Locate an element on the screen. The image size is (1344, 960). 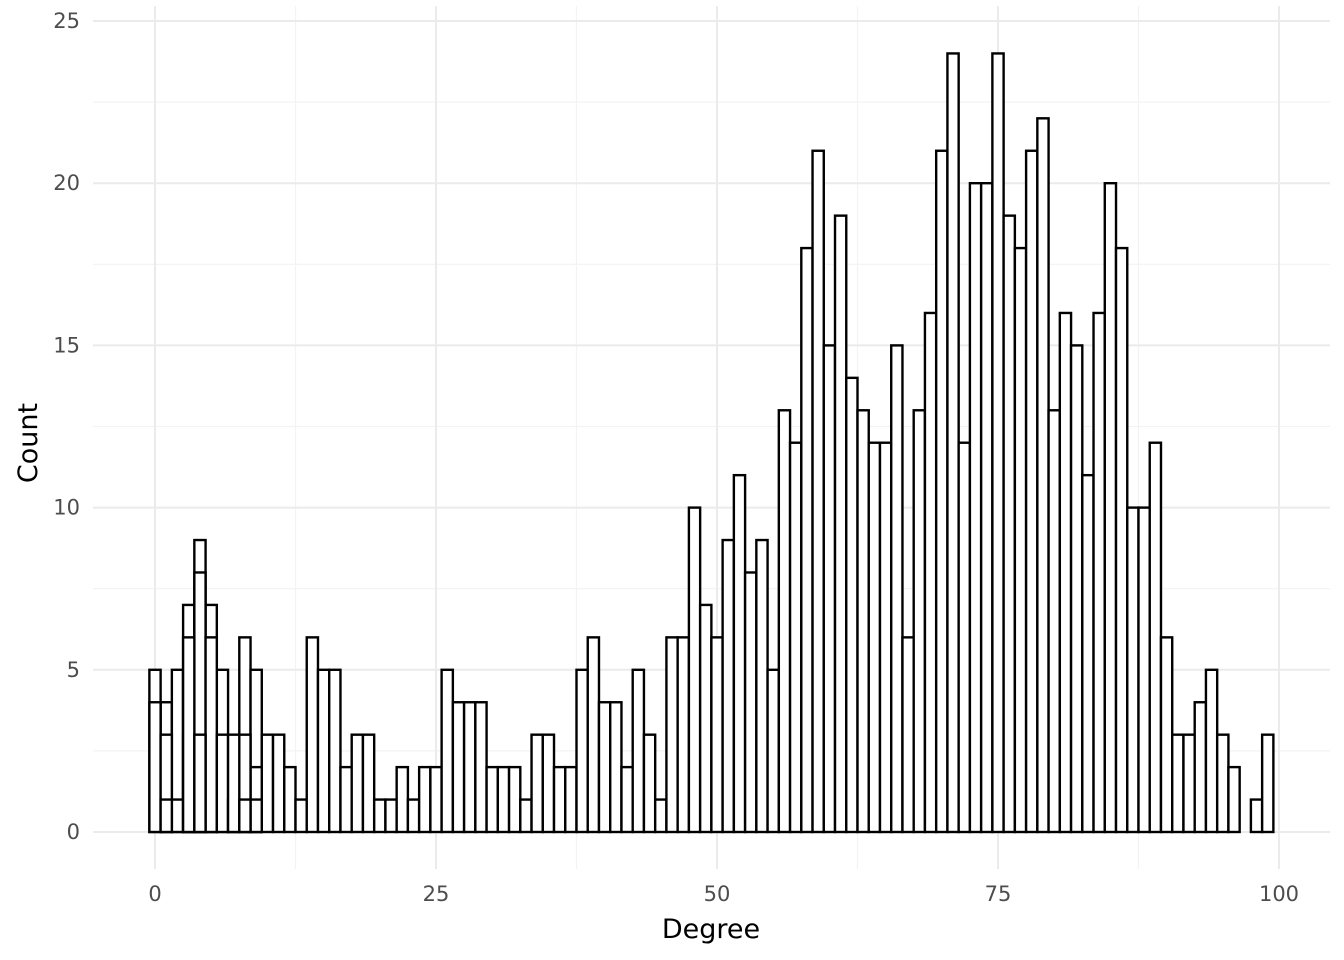
y-axis-tick-labels: 0 5 10 15 20 25 is located at coordinates (66, 426).